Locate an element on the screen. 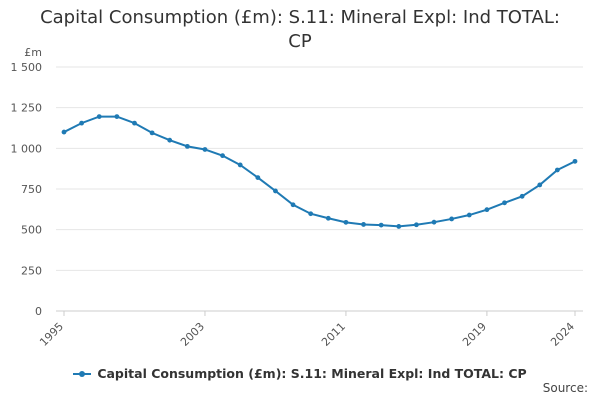 The height and width of the screenshot is (400, 600). y-axis: 0 250 500 750 1 000 1 250 1 500 is located at coordinates (27, 189).